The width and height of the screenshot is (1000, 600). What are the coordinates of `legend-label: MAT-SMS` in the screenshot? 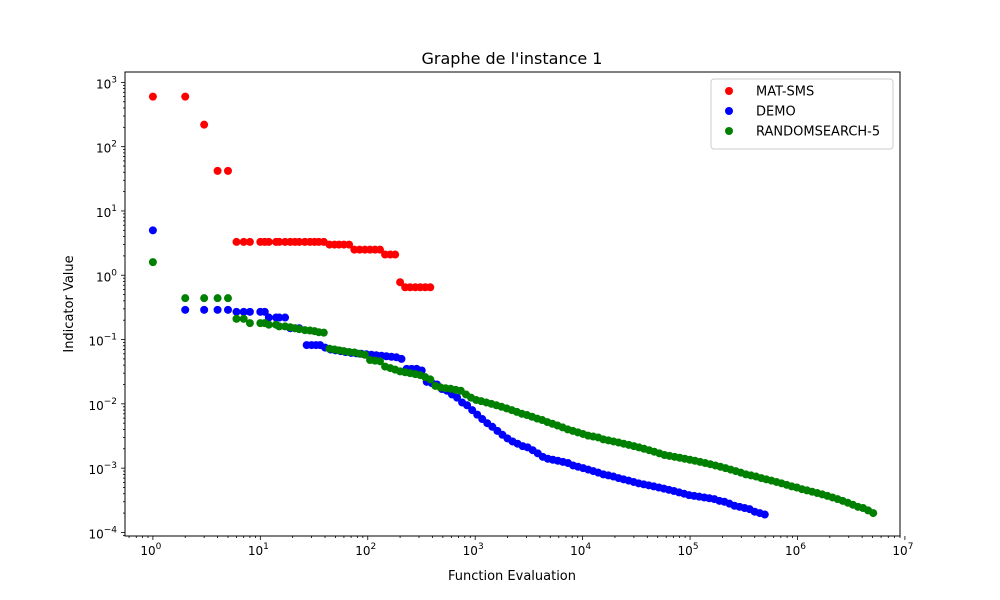 It's located at (785, 92).